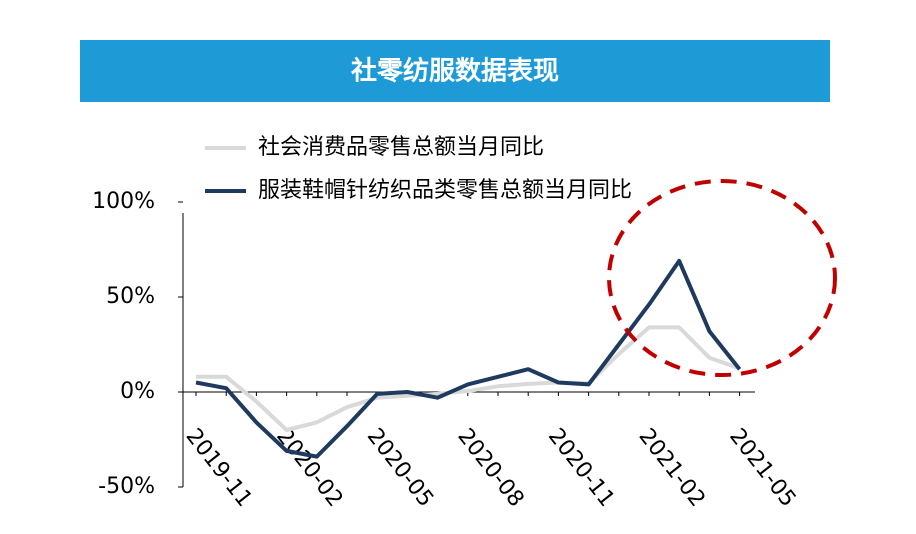  What do you see at coordinates (400, 468) in the screenshot?
I see `x-tick-label: 2020-05` at bounding box center [400, 468].